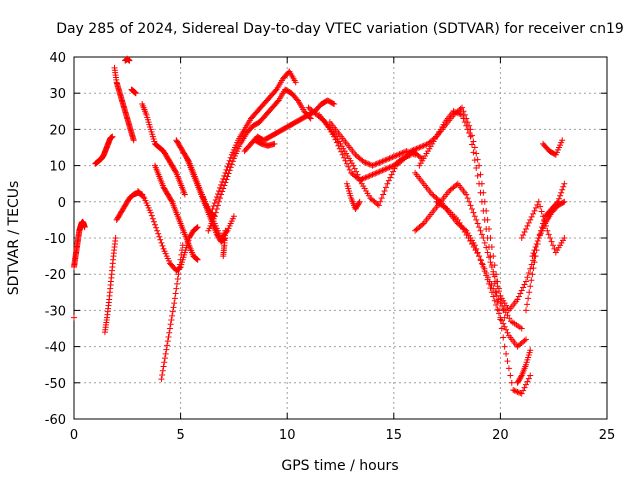 This screenshot has height=480, width=640. I want to click on y-tick-label: 40, so click(57, 58).